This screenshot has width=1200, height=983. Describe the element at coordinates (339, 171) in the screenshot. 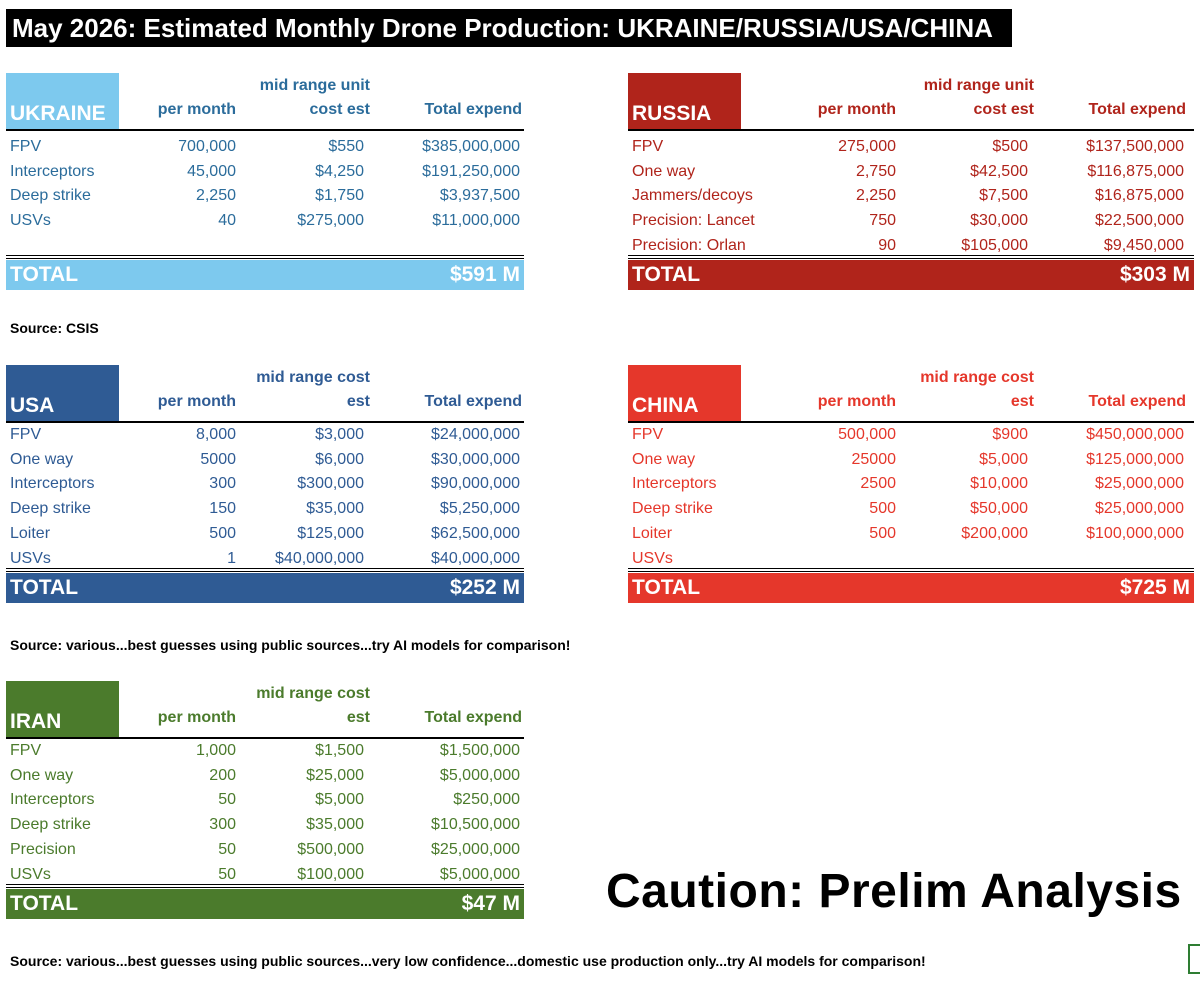

I see `cell-cost: $4,250` at that location.